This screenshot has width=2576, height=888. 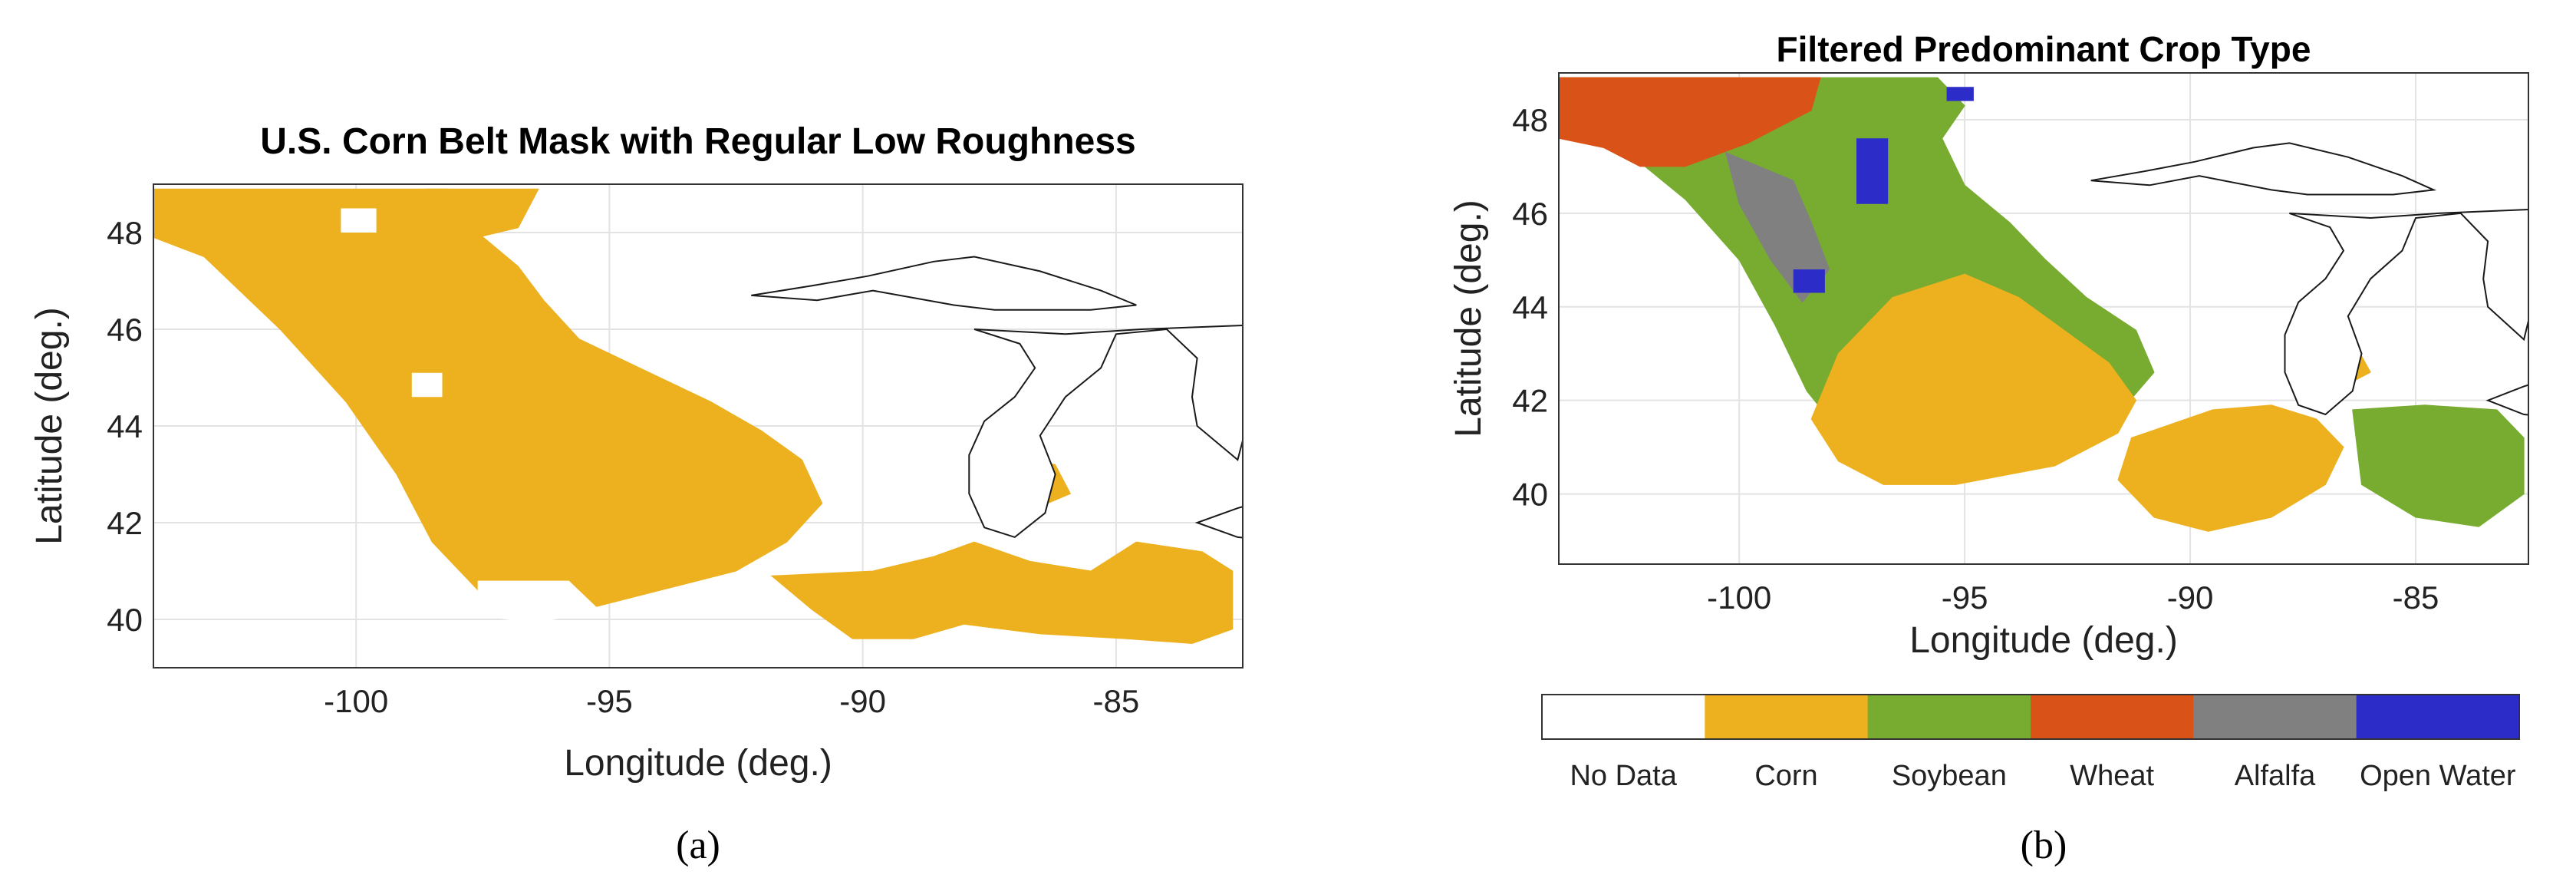 What do you see at coordinates (2275, 776) in the screenshot?
I see `colorbar-label: Alfalfa` at bounding box center [2275, 776].